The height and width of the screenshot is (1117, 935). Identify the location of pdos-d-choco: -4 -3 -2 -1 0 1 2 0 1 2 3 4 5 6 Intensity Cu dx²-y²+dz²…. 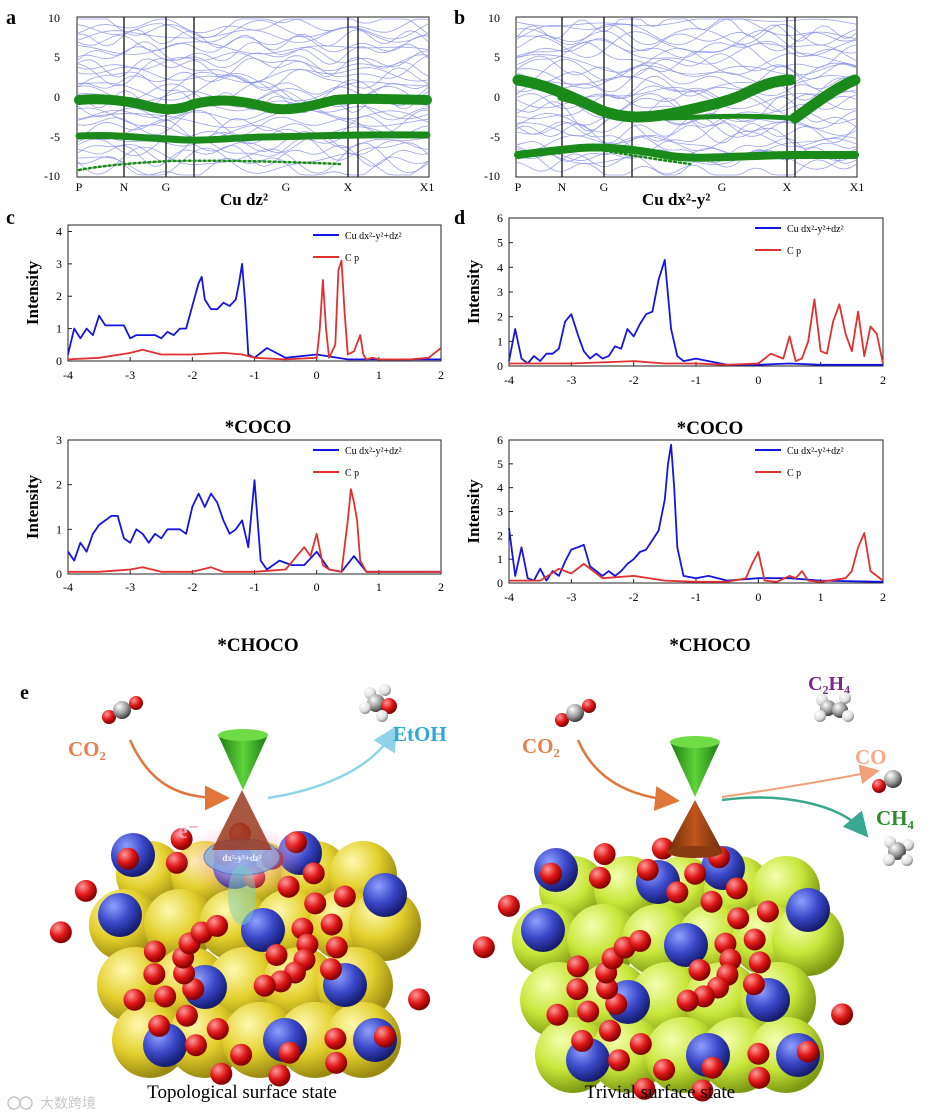
(675, 544).